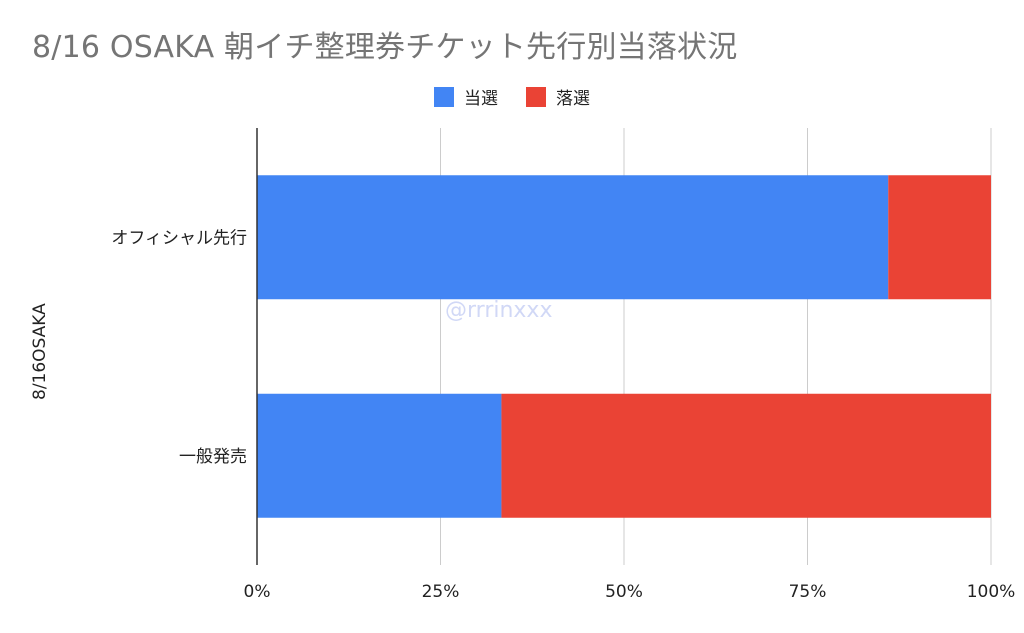 Image resolution: width=1024 pixels, height=633 pixels. I want to click on legend-item-win: 当選, so click(466, 96).